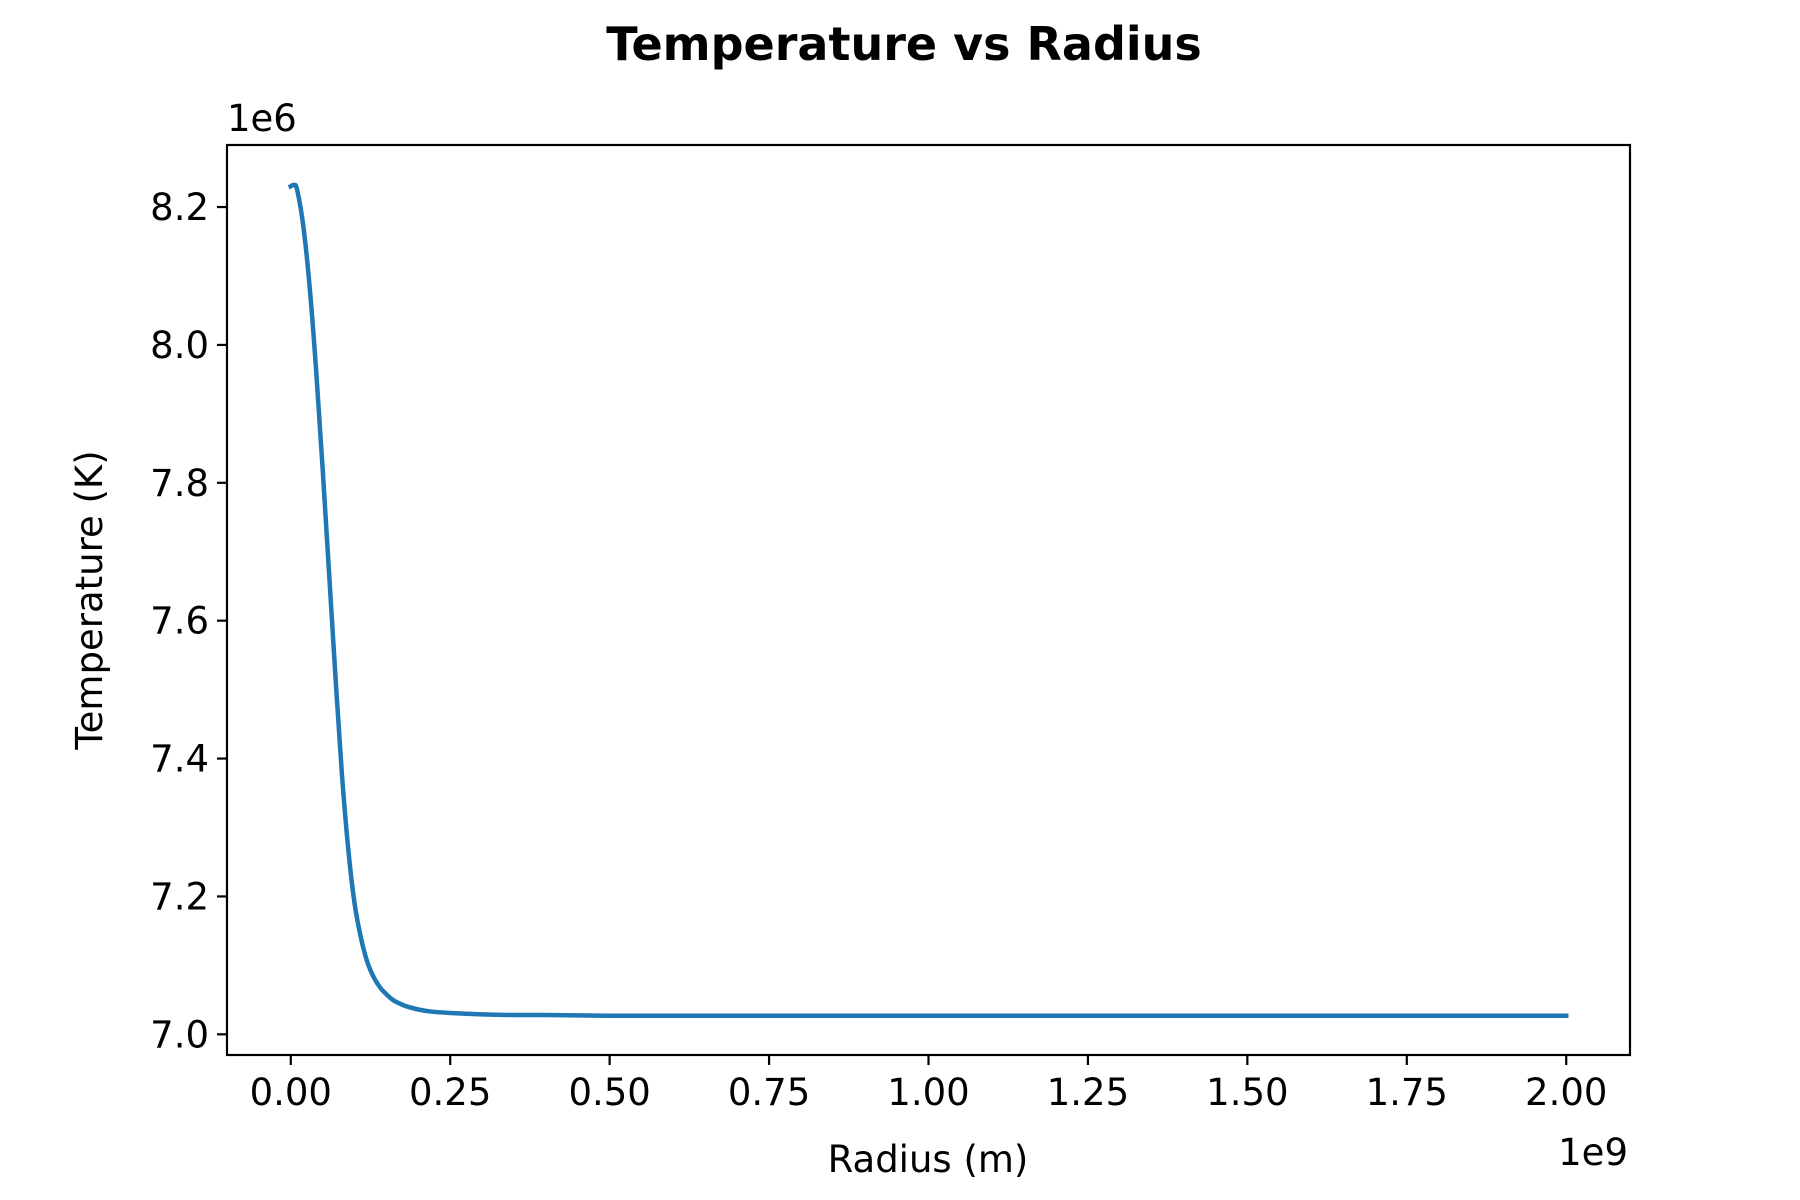  I want to click on x-axis-offset-label: 1e9, so click(1593, 1152).